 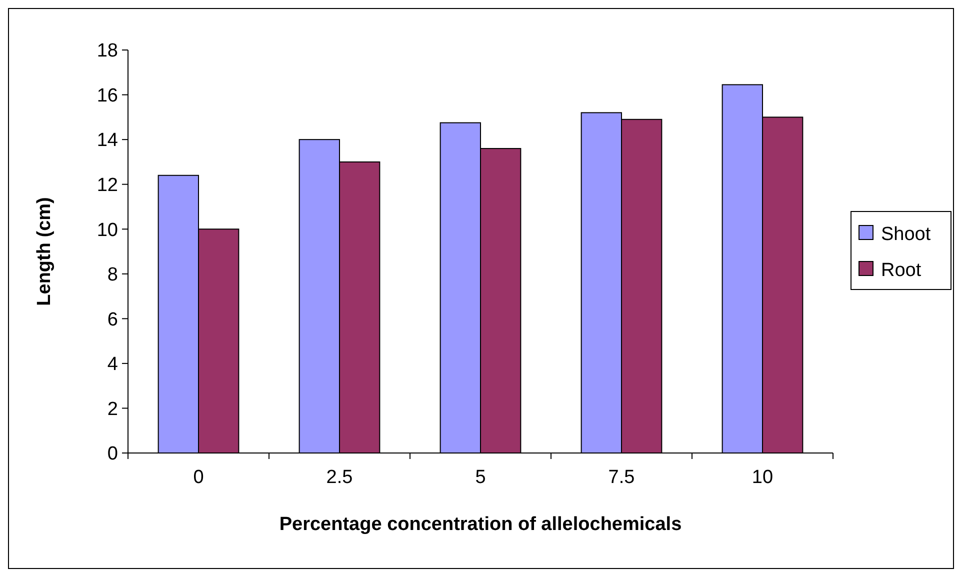 What do you see at coordinates (621, 477) in the screenshot?
I see `x-tick-label: 7.5` at bounding box center [621, 477].